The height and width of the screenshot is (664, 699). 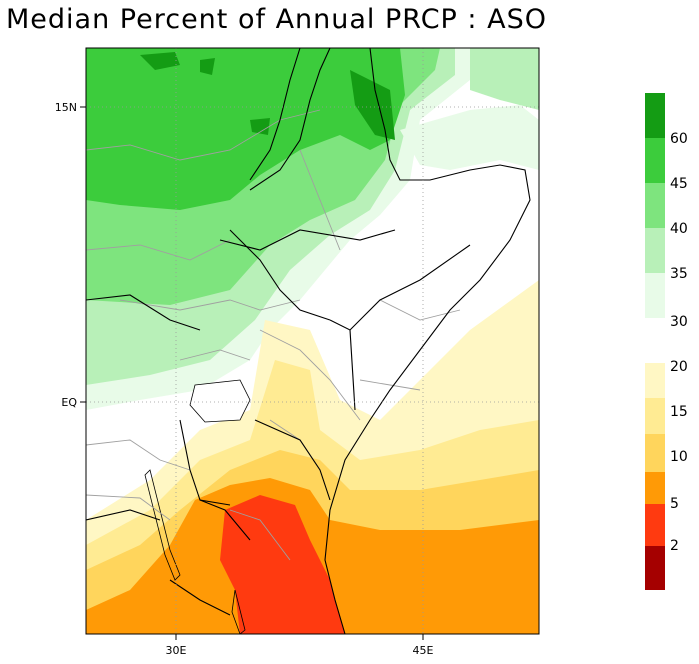 What do you see at coordinates (674, 546) in the screenshot?
I see `colorbar-tick-2: 2` at bounding box center [674, 546].